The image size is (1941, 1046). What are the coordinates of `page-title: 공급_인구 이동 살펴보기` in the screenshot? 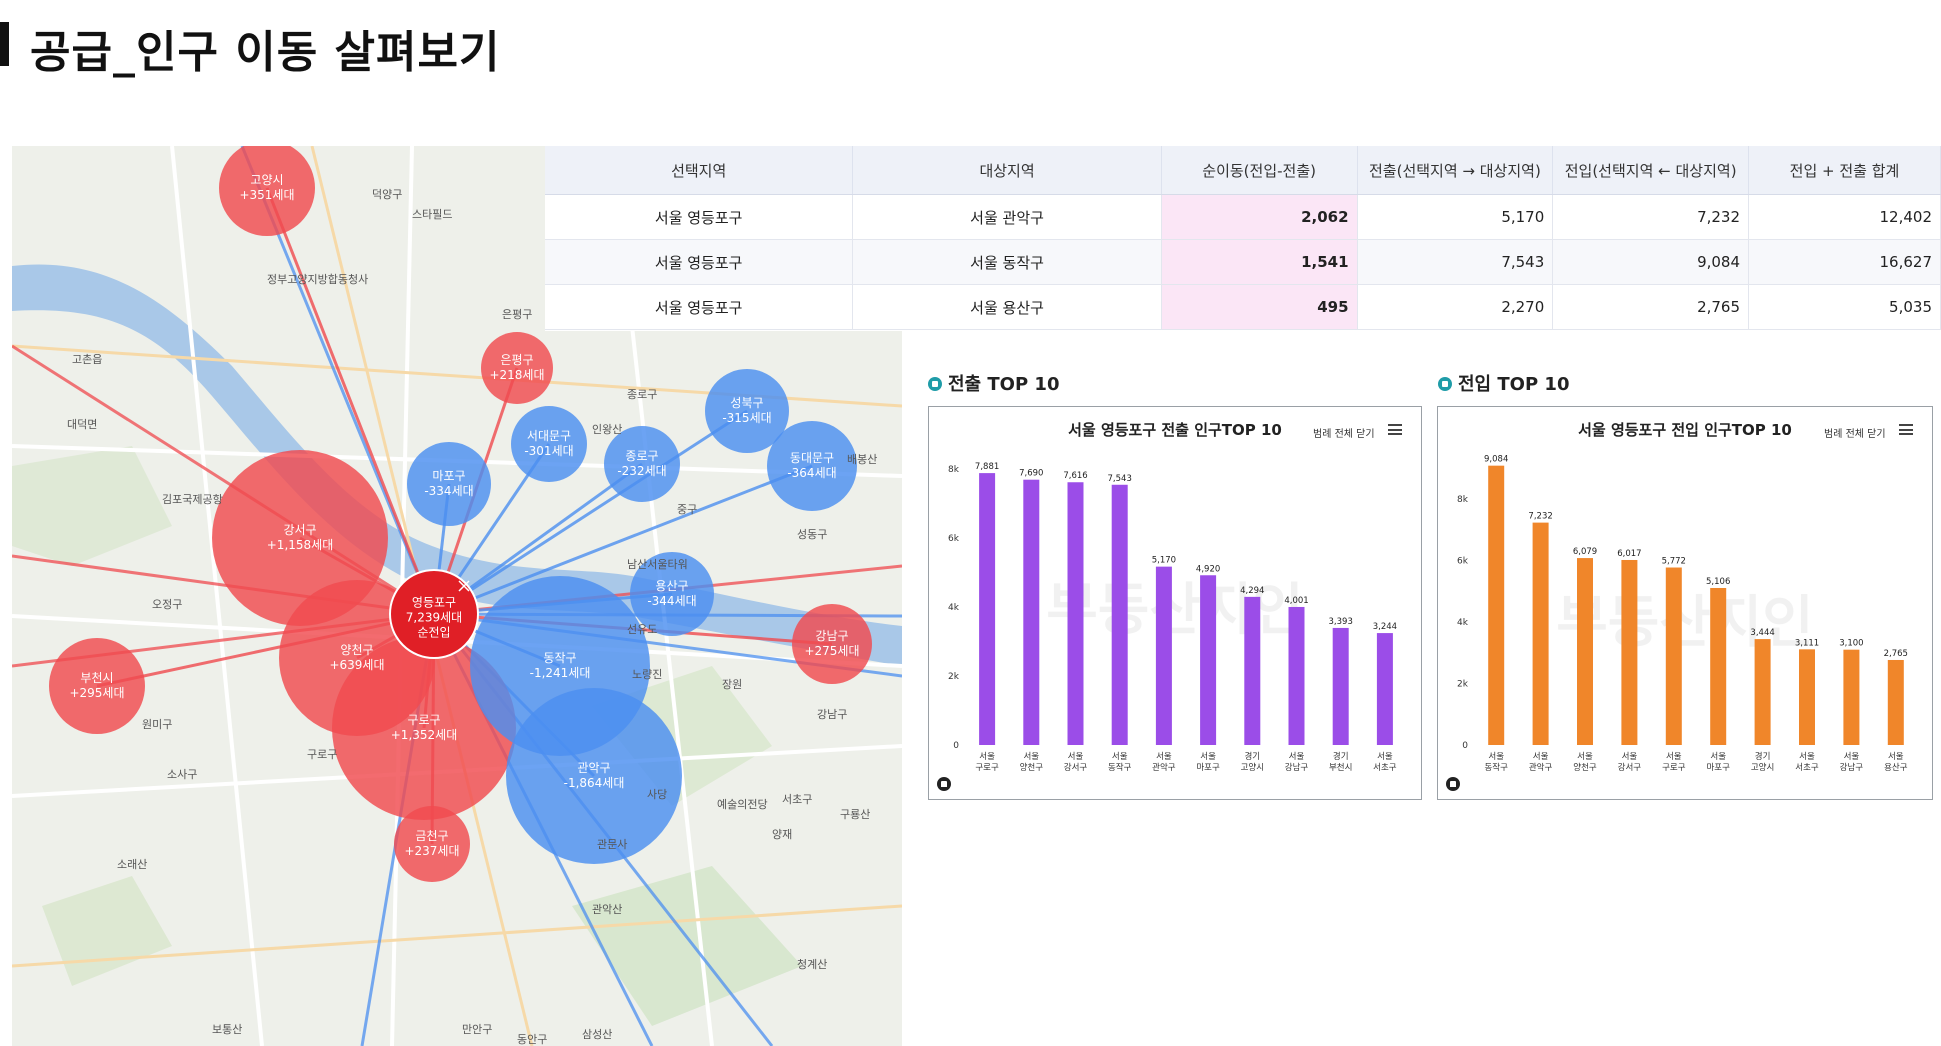 It's located at (265, 52).